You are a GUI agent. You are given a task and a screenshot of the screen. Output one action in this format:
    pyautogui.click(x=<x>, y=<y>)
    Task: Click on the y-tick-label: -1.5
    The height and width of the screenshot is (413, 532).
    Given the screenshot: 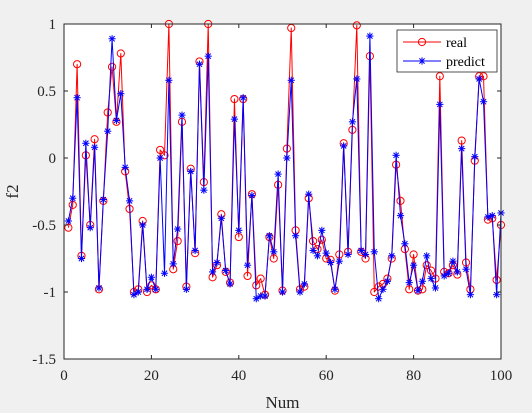 What is the action you would take?
    pyautogui.click(x=44, y=360)
    